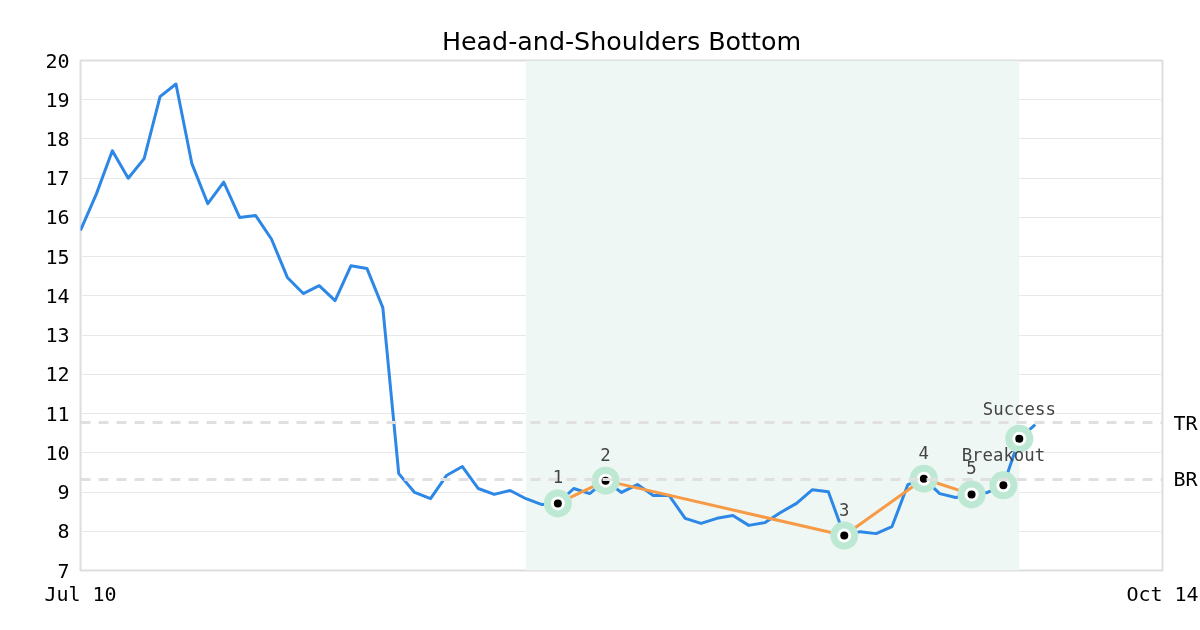  I want to click on y-tick-label: 13, so click(57, 335).